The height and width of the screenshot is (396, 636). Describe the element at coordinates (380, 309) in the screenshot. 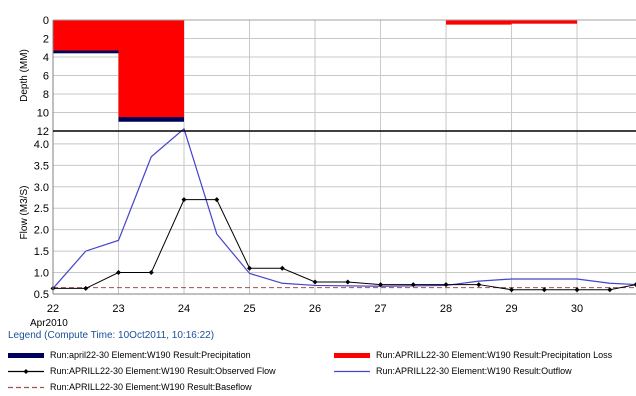

I see `x-tick-label-5: 27` at that location.